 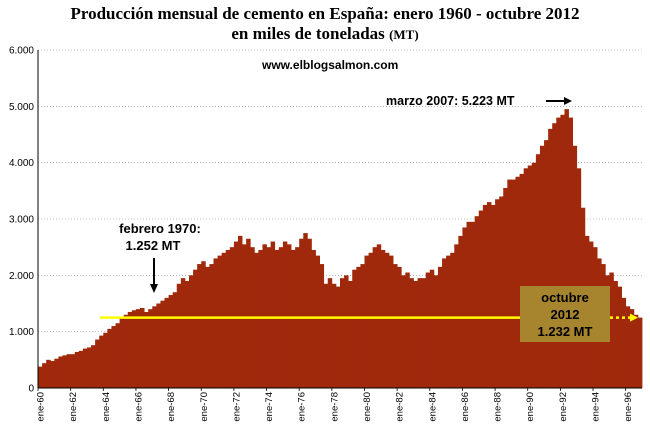 I want to click on annotation-feb1970-arrow, so click(x=154, y=275).